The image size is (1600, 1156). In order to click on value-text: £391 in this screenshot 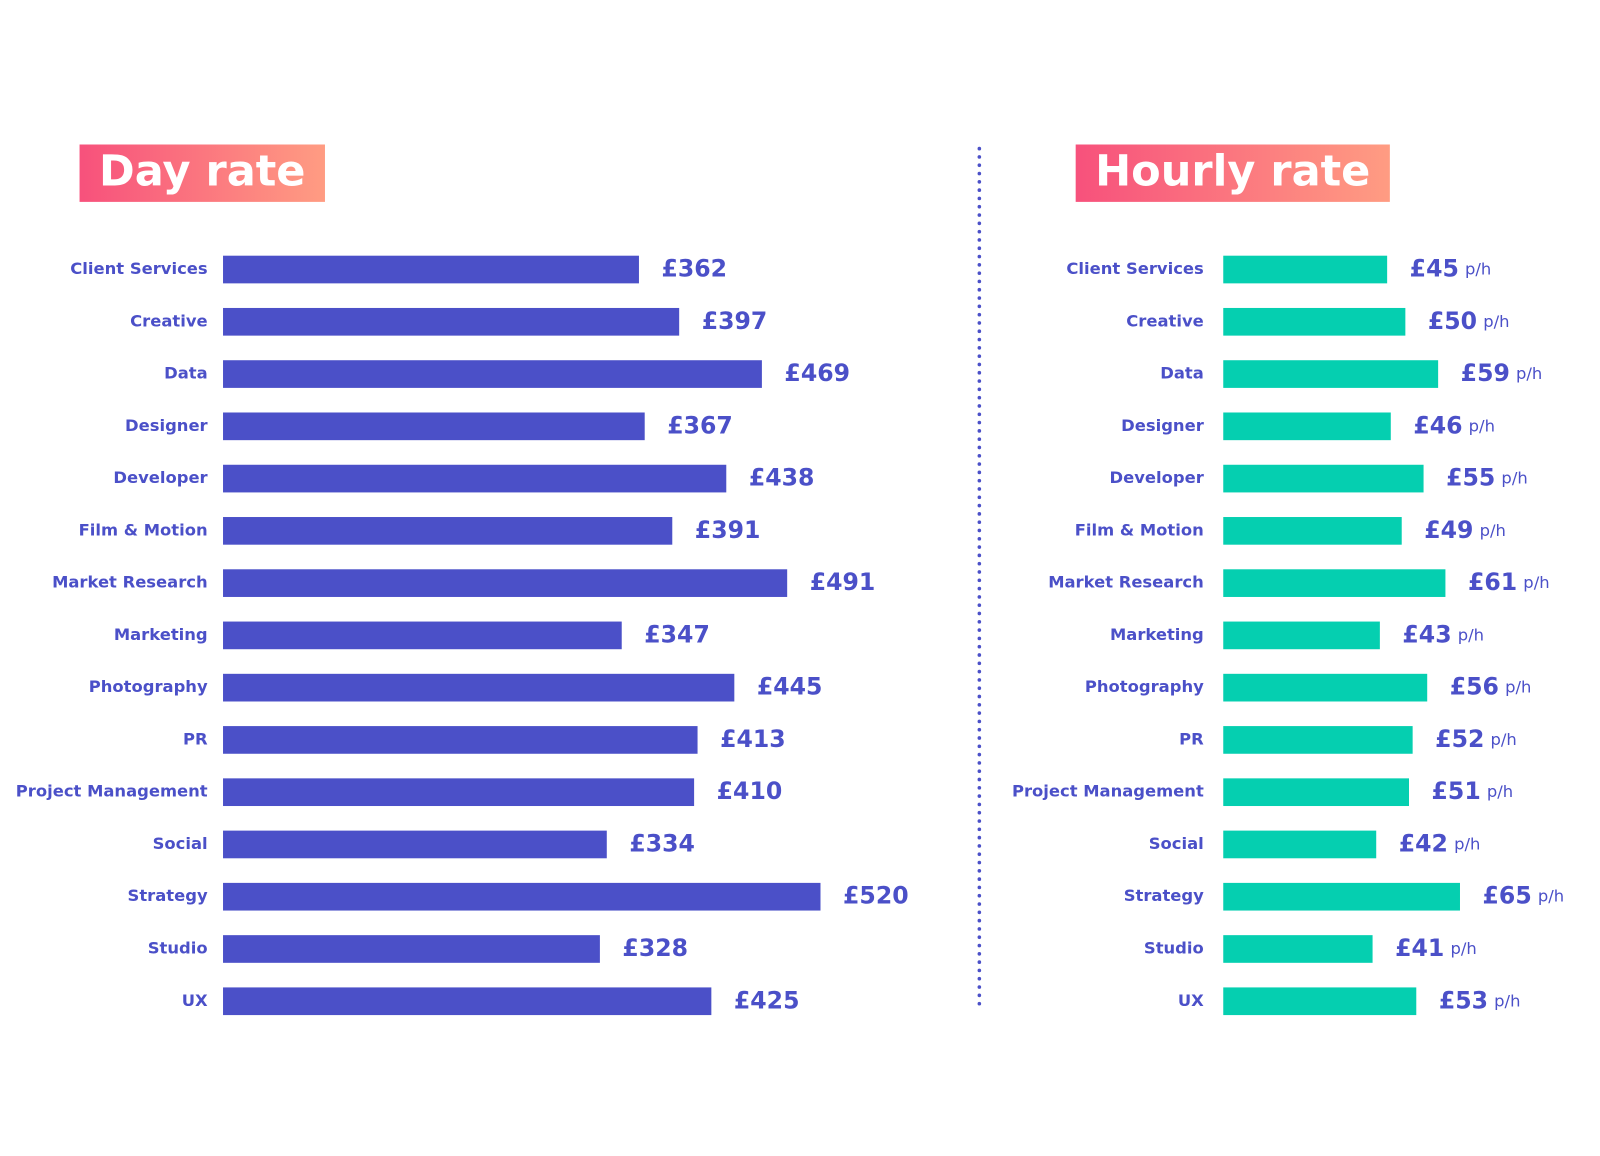, I will do `click(728, 529)`.